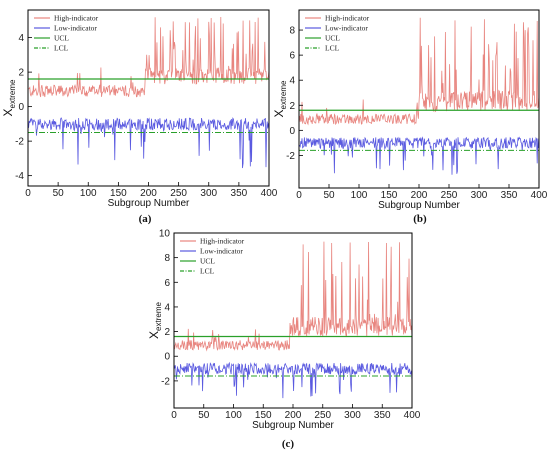 The width and height of the screenshot is (550, 454). Describe the element at coordinates (145, 219) in the screenshot. I see `panel-label: (a)` at that location.